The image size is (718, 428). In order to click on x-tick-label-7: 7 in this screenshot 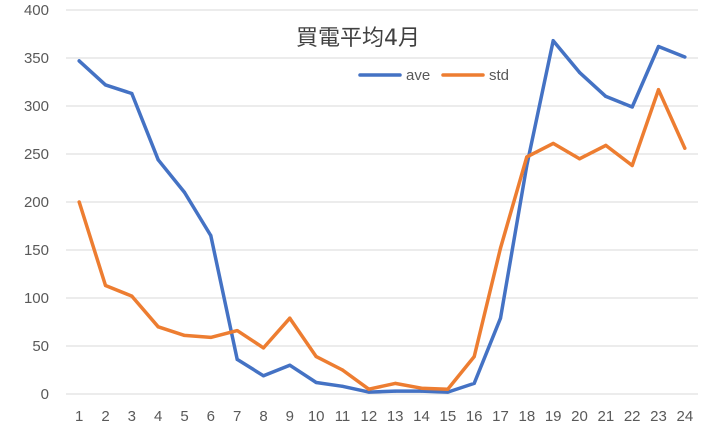, I will do `click(237, 416)`.